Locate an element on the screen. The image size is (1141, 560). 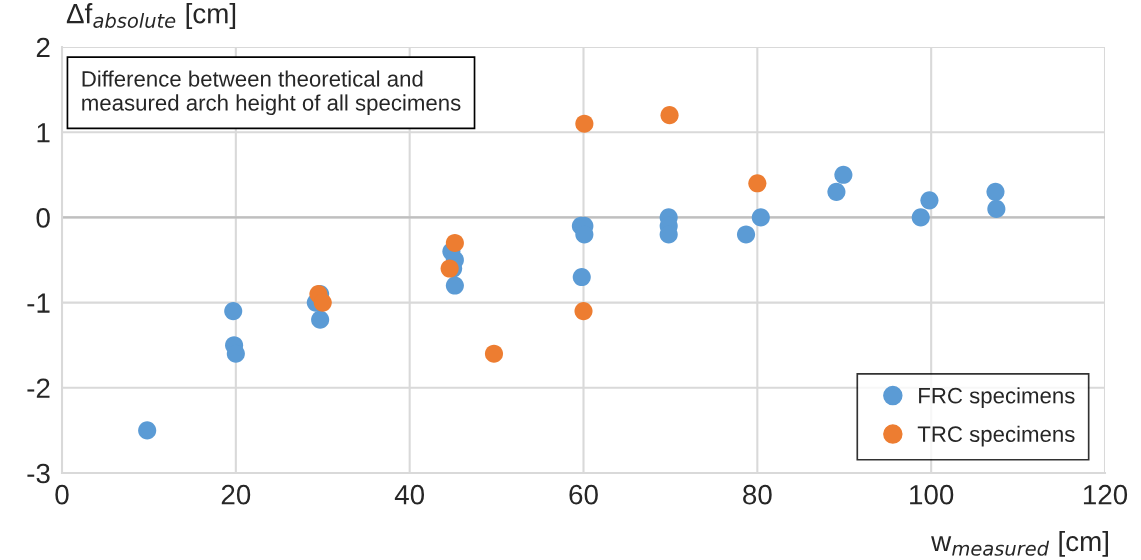
y-tick-label: -2 is located at coordinates (38, 388).